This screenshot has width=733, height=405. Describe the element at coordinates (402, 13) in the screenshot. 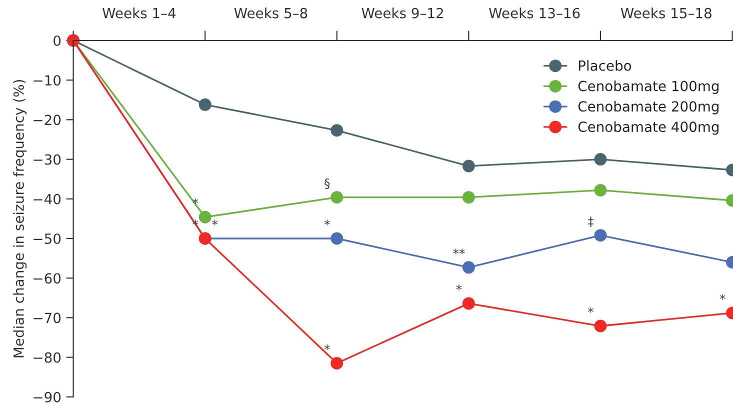

I see `text: Weeks 9–12` at that location.